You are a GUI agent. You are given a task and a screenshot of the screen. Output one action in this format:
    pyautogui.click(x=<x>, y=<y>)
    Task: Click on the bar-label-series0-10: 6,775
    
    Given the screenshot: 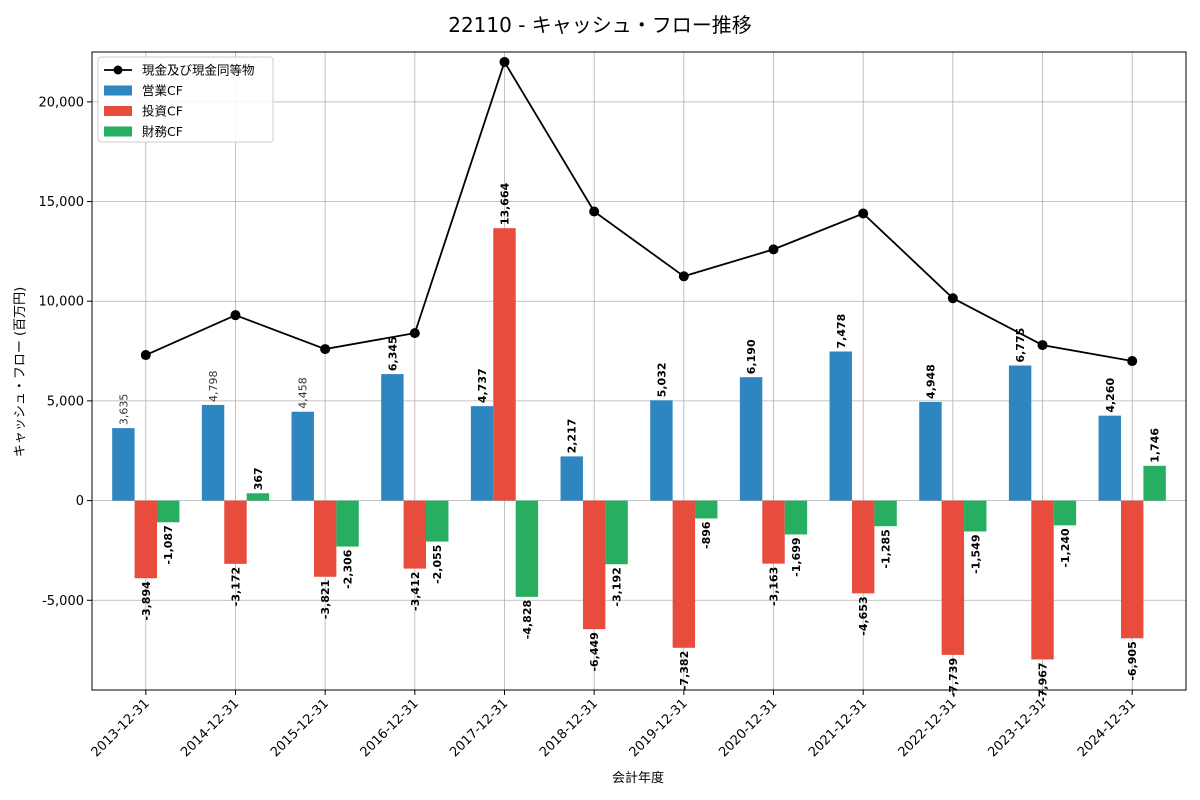 What is the action you would take?
    pyautogui.click(x=1020, y=345)
    